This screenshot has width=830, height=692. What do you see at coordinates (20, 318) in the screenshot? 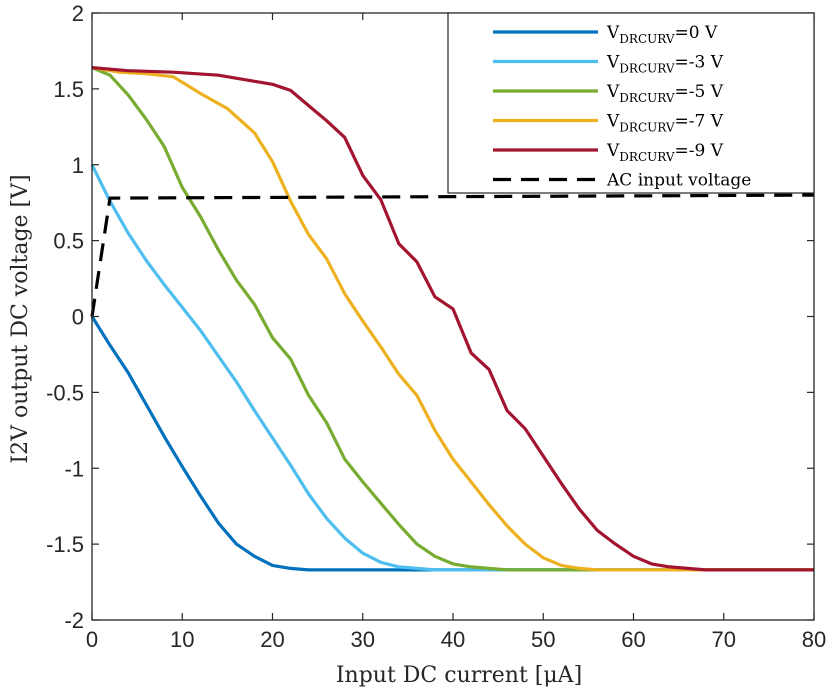
I see `y-axis-label: I2V output DC voltage [V]` at bounding box center [20, 318].